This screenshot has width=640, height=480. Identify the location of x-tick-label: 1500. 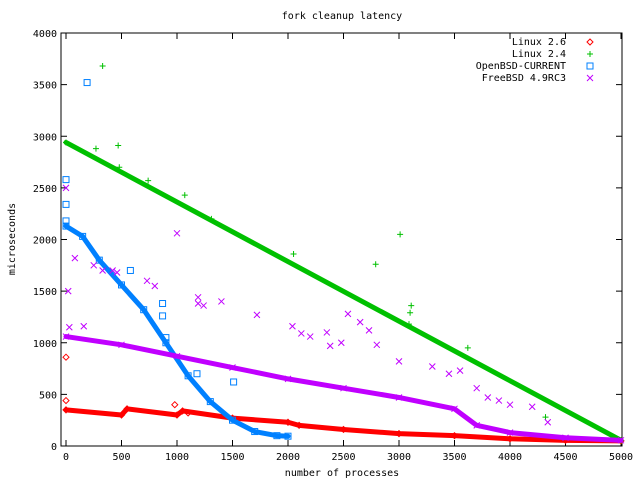
(232, 457).